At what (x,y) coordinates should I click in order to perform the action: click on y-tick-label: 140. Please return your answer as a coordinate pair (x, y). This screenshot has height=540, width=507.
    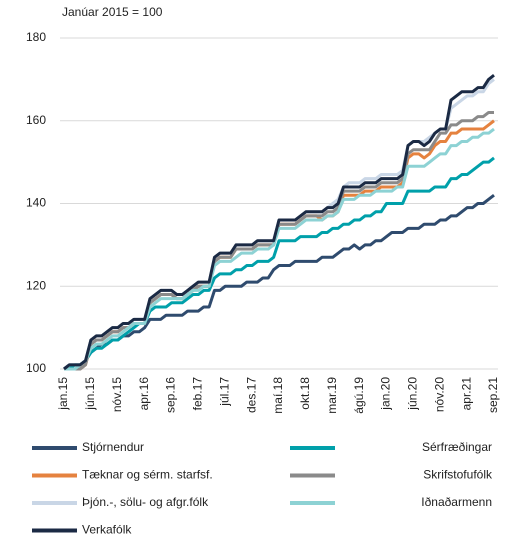
    Looking at the image, I should click on (36, 203).